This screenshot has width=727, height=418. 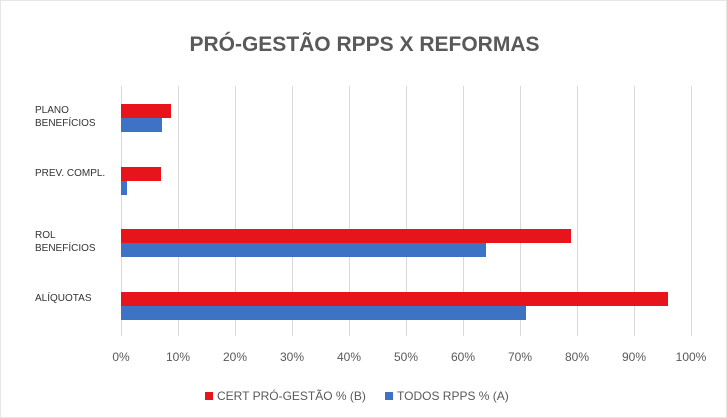 I want to click on x-tick-label: 30%, so click(x=292, y=357).